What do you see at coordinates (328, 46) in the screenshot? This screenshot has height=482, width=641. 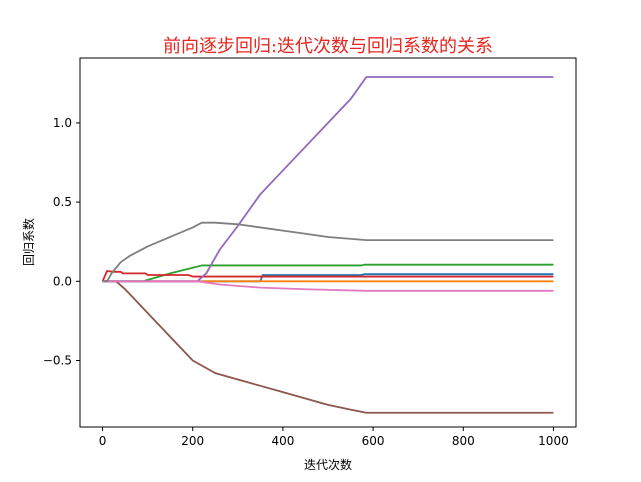 I see `chart-title: 前向逐步回归:迭代次数与回归系数的关系` at bounding box center [328, 46].